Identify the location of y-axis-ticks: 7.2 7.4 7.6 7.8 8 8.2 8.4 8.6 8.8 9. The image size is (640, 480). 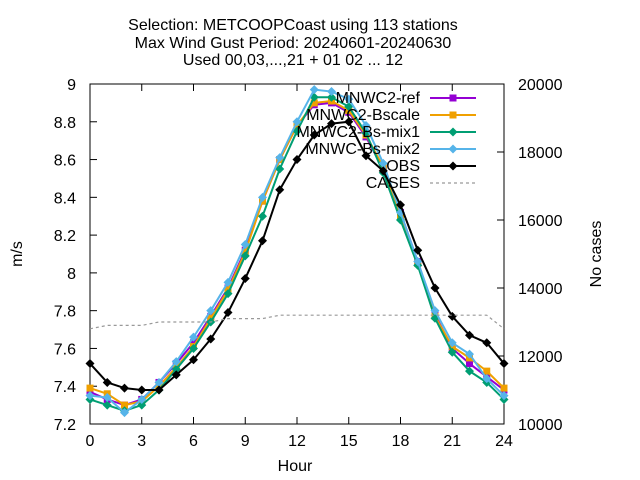
(75, 255).